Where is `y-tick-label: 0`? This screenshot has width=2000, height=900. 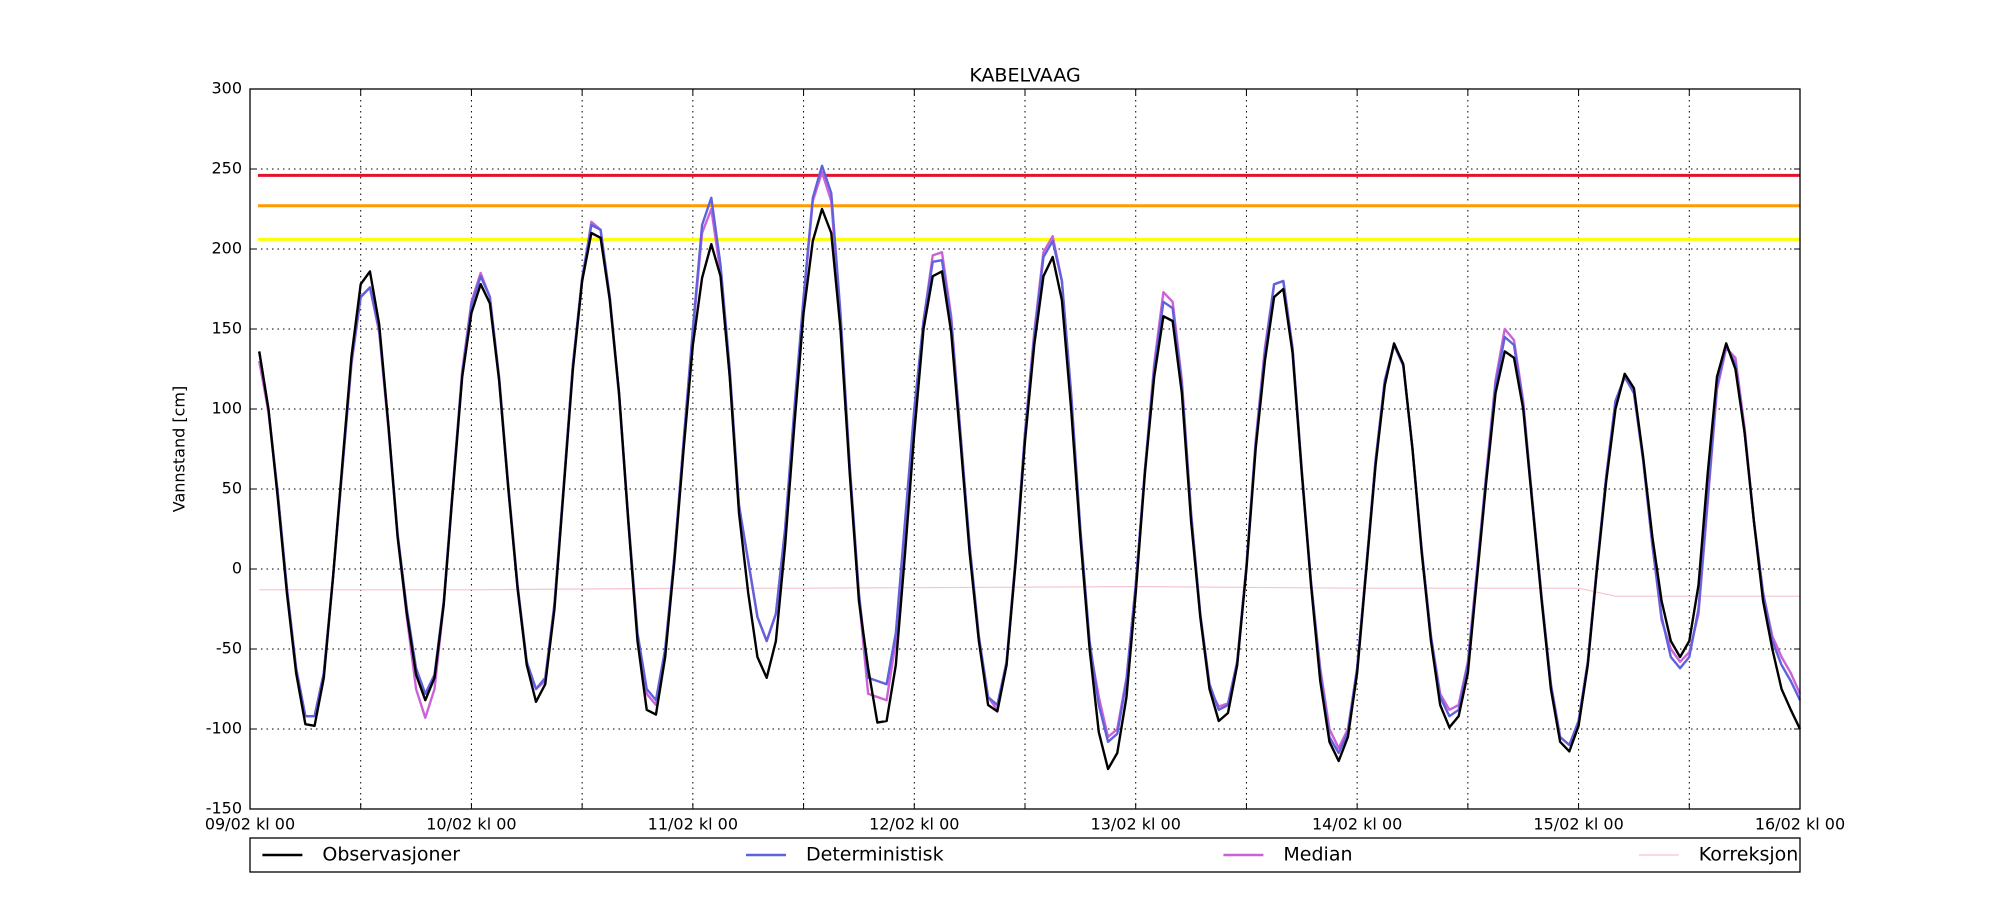 y-tick-label: 0 is located at coordinates (237, 568).